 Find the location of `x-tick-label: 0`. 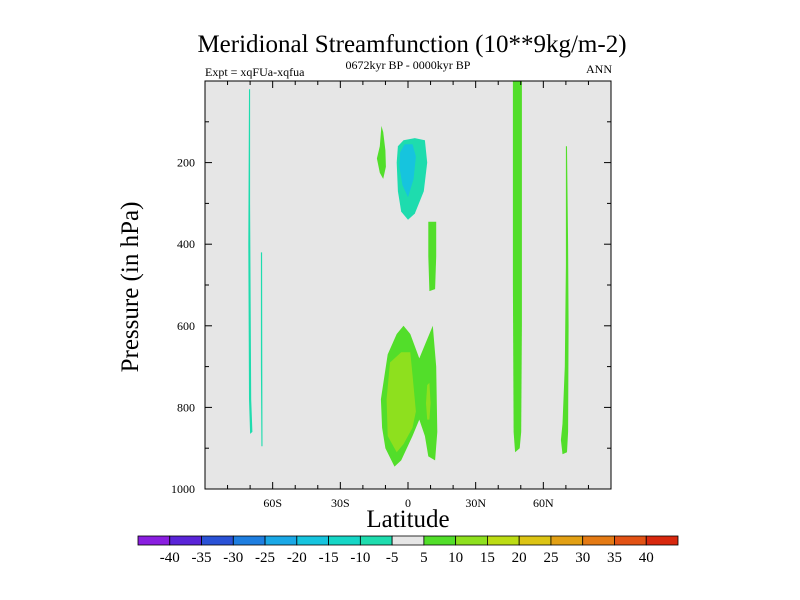

x-tick-label: 0 is located at coordinates (408, 503).